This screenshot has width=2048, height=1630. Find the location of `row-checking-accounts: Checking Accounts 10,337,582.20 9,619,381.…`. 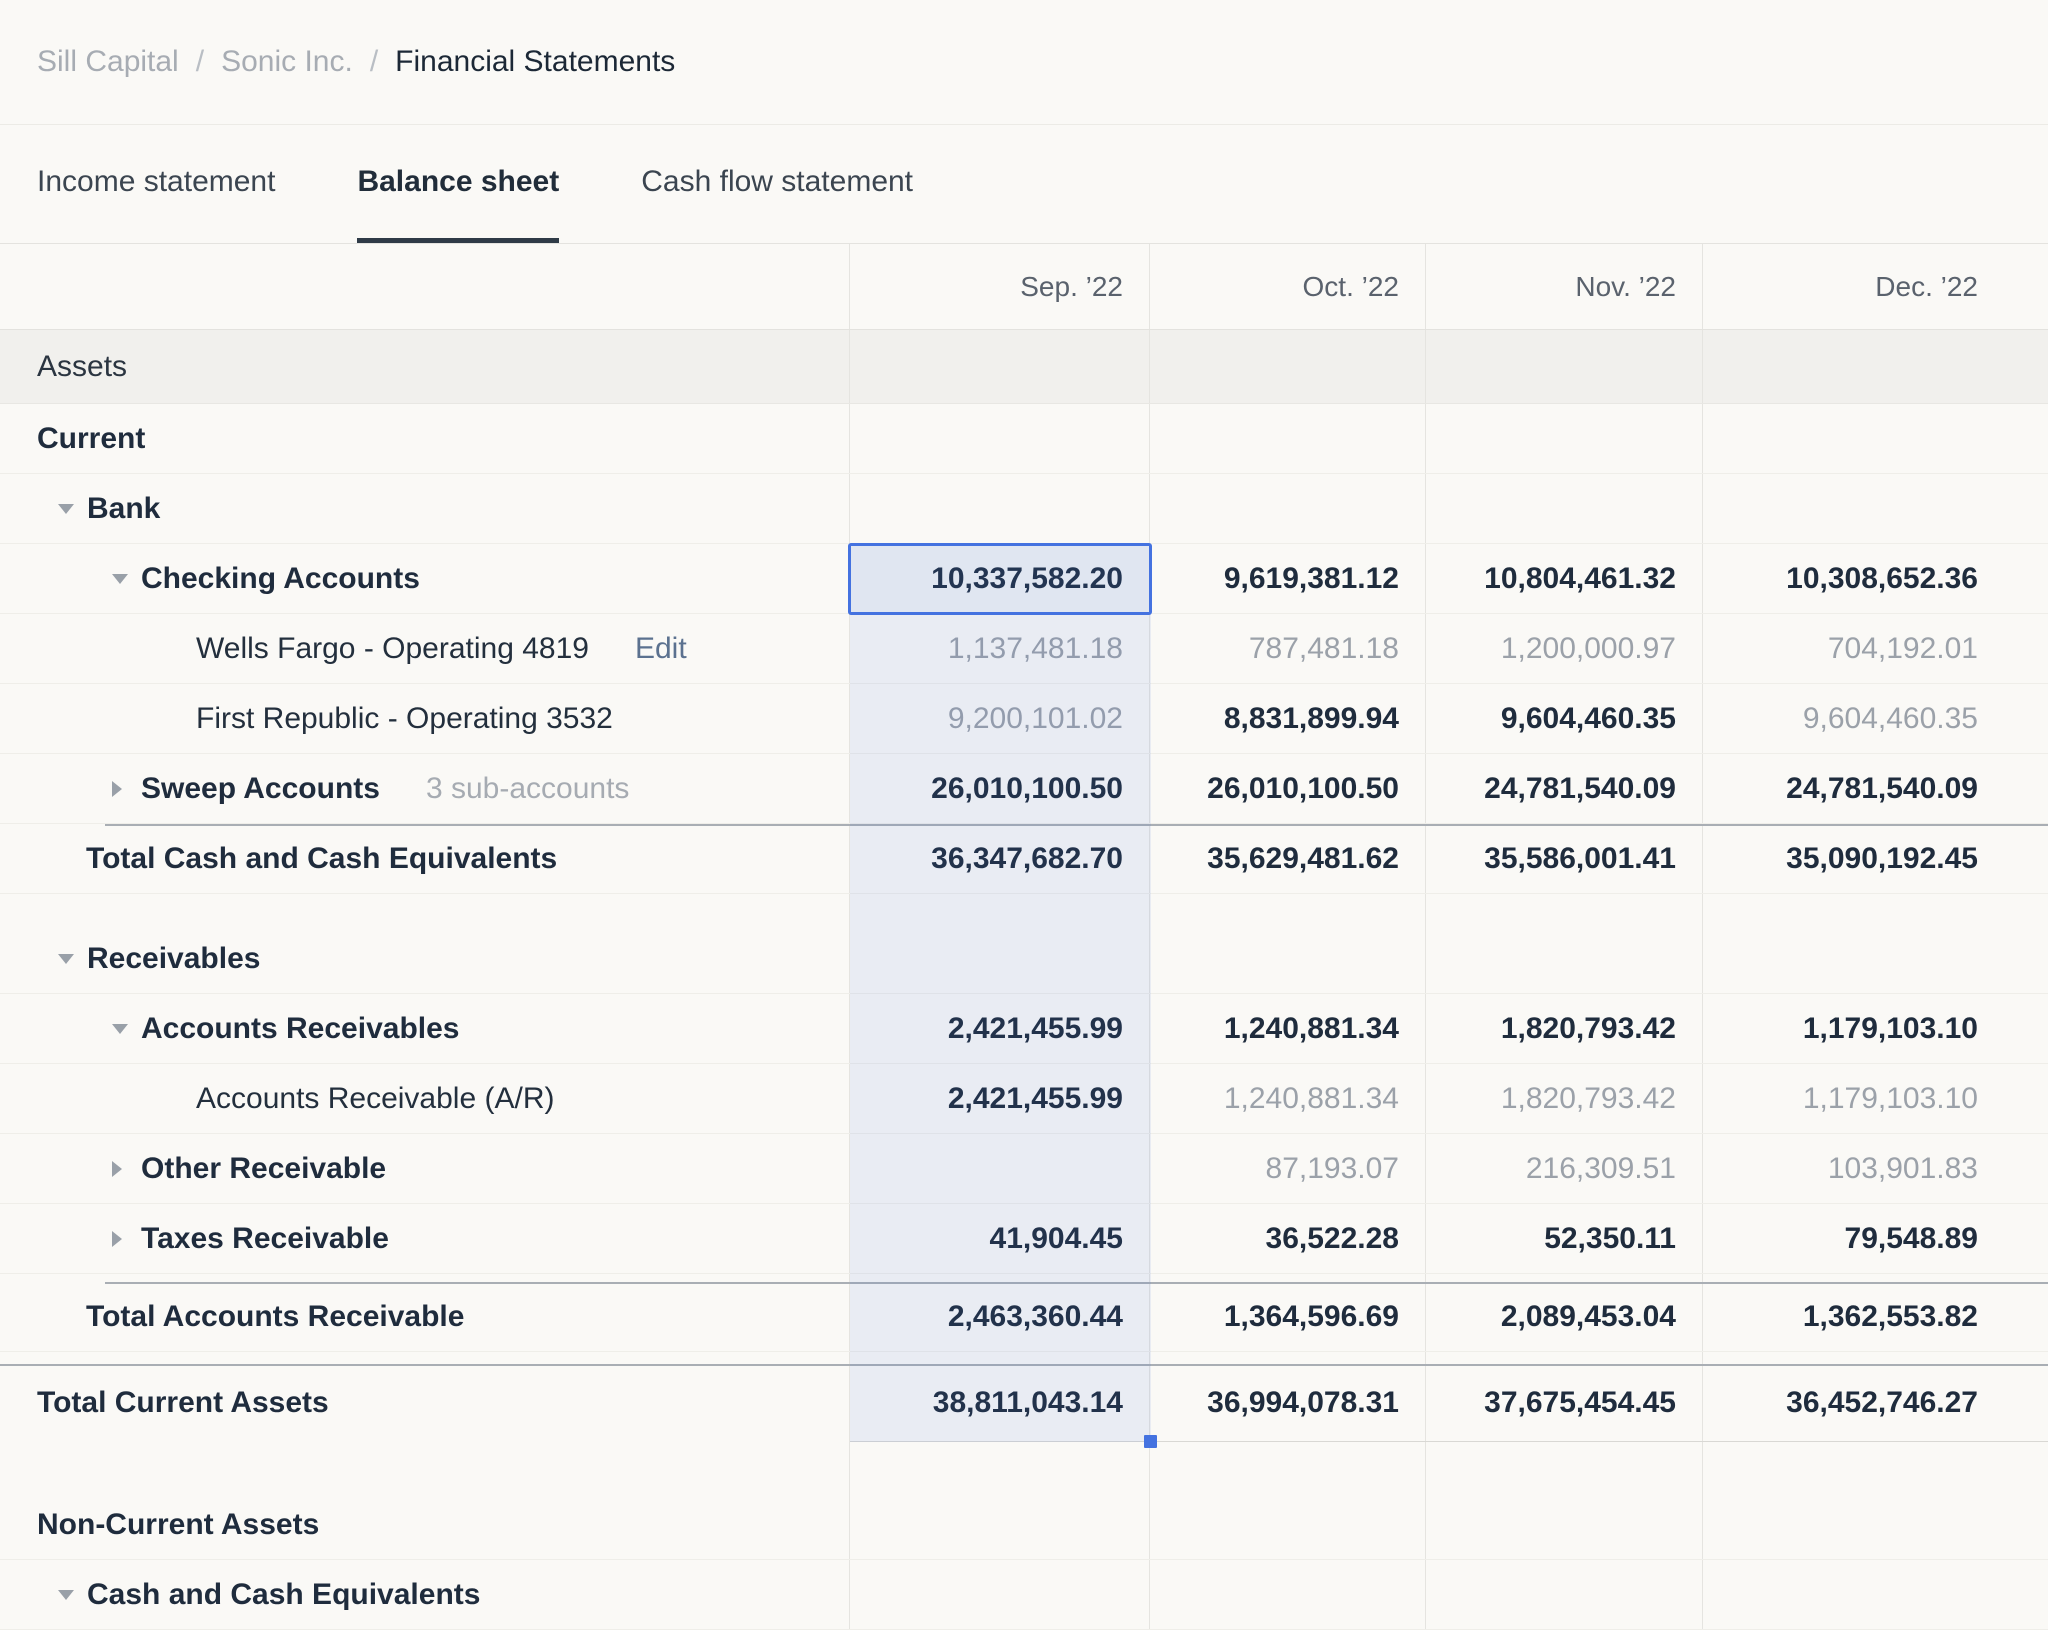

row-checking-accounts: Checking Accounts 10,337,582.20 9,619,381.… is located at coordinates (1024, 579).